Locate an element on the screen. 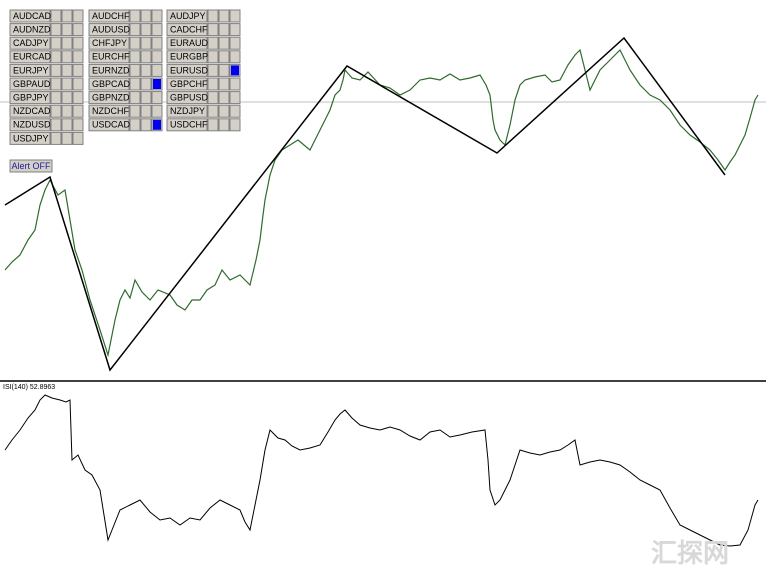  symbol-label: AUDNZD is located at coordinates (32, 29).